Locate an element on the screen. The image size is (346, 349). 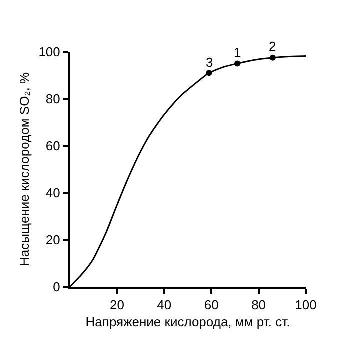
annotation: 1 is located at coordinates (238, 52).